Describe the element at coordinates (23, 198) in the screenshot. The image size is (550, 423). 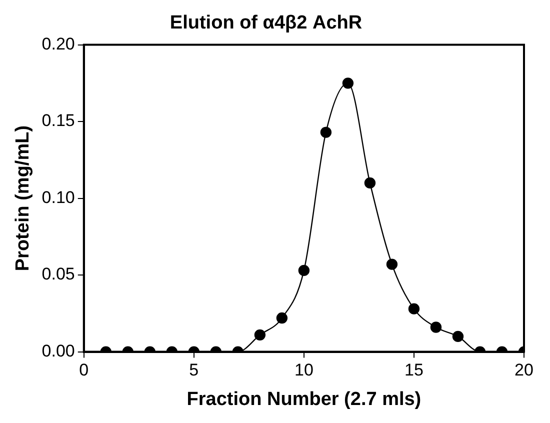
I see `y-axis-title: Protein (mg/mL)` at that location.